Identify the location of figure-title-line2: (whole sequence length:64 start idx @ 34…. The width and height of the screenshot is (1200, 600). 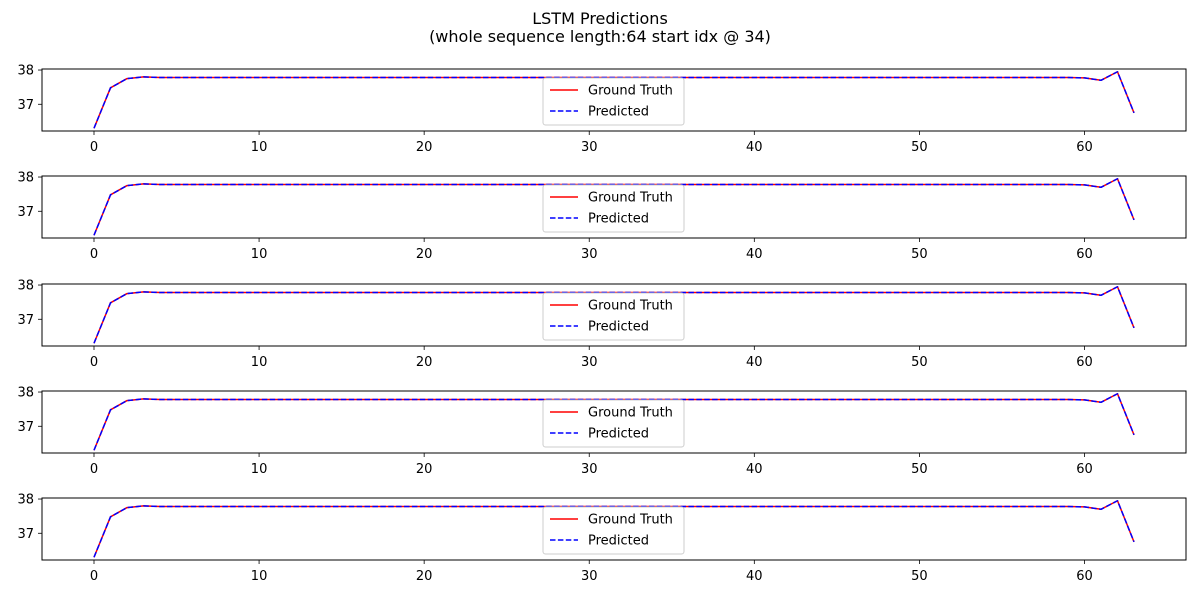
(600, 36).